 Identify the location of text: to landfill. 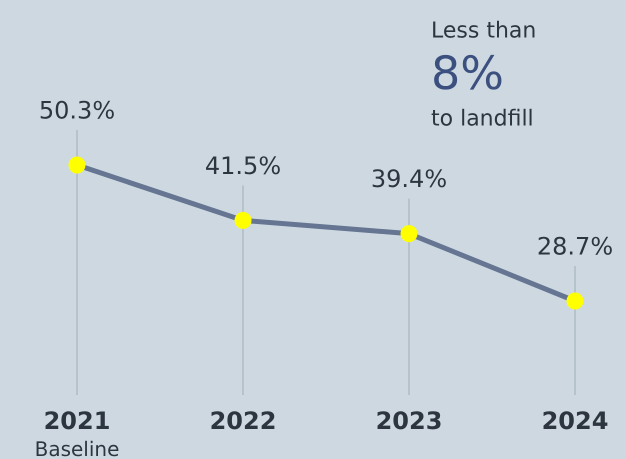
(482, 119).